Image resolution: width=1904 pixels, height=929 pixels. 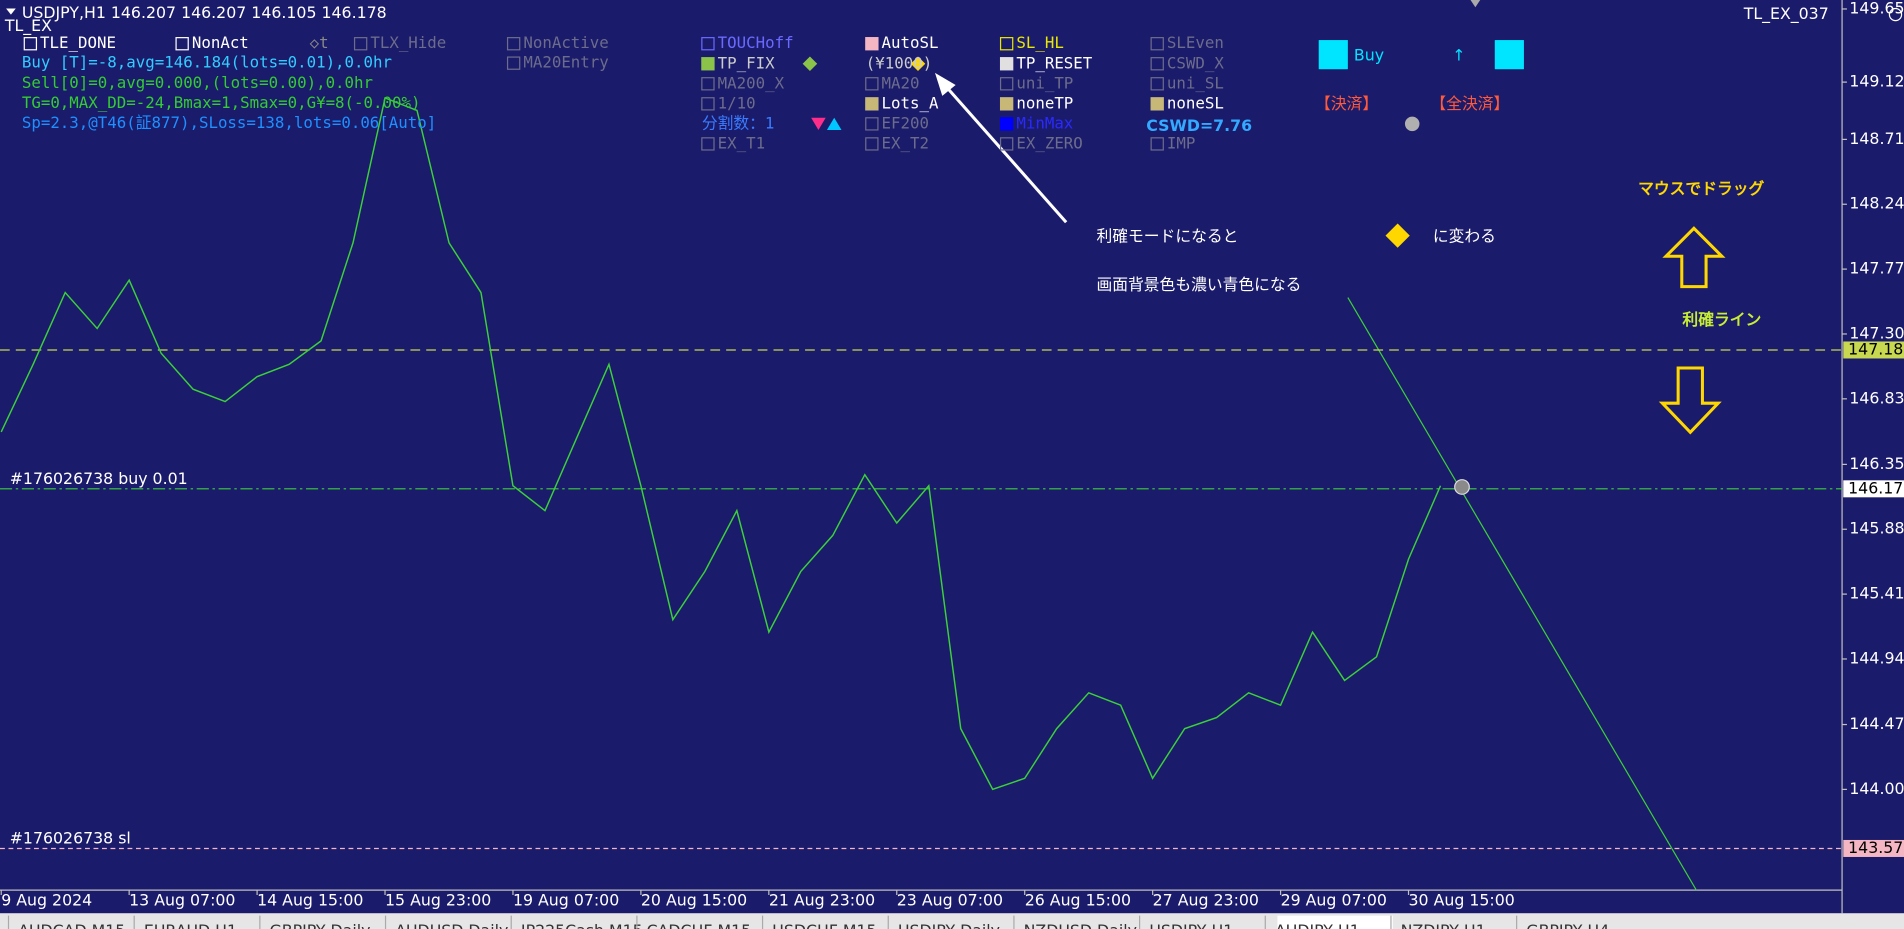 What do you see at coordinates (741, 142) in the screenshot?
I see `panel-button: EX_T1` at bounding box center [741, 142].